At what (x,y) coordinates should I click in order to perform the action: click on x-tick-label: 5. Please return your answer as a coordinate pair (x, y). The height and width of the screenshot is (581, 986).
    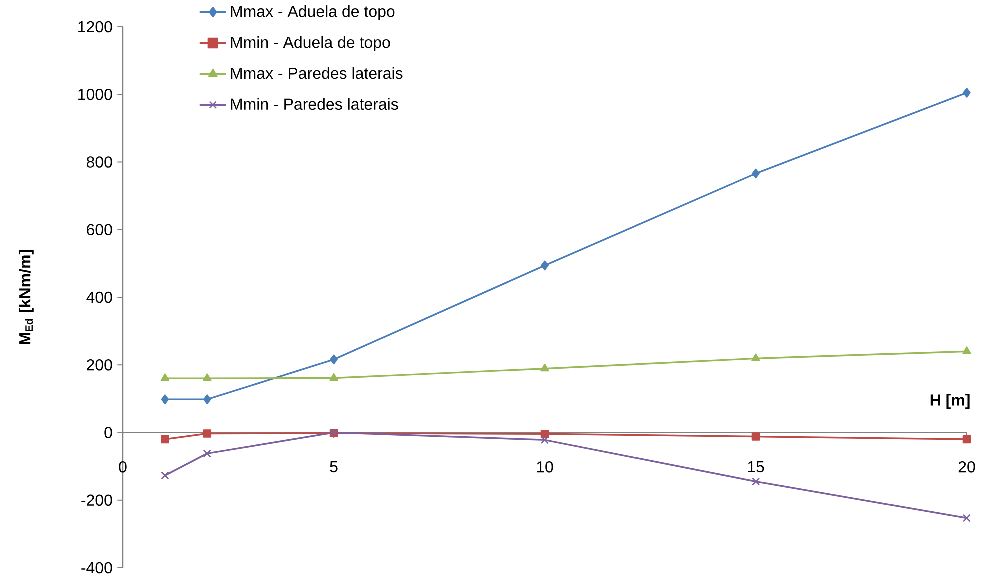
    Looking at the image, I should click on (334, 467).